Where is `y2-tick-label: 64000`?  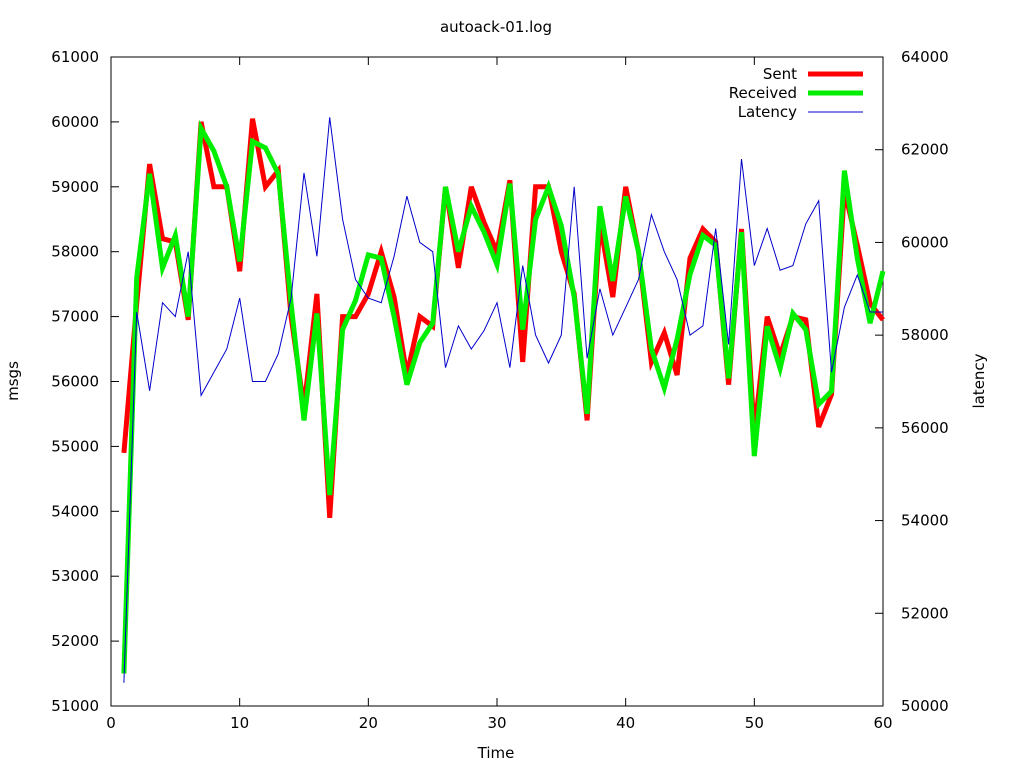
y2-tick-label: 64000 is located at coordinates (925, 57).